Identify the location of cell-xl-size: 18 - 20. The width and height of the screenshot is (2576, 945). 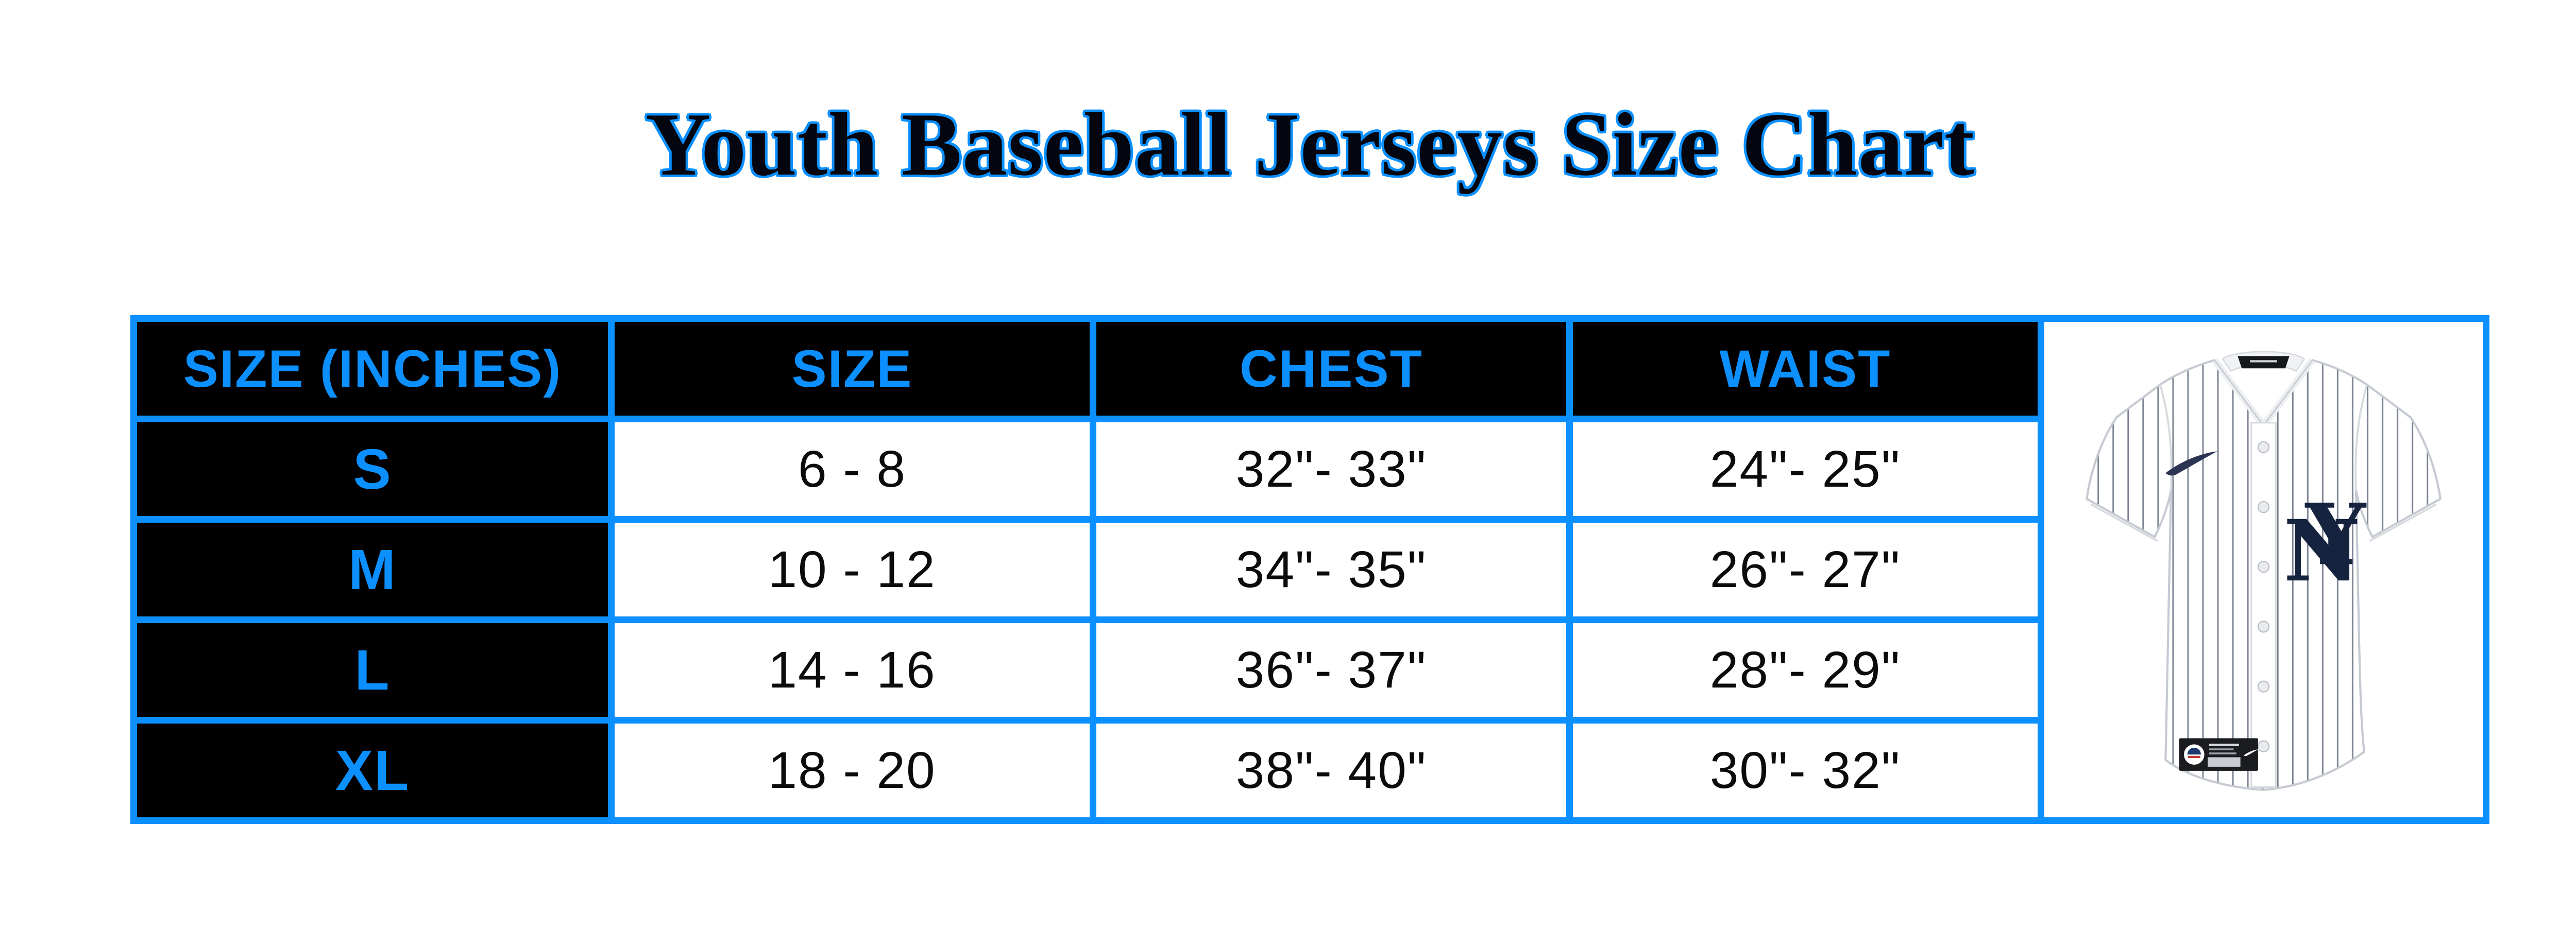
(852, 771).